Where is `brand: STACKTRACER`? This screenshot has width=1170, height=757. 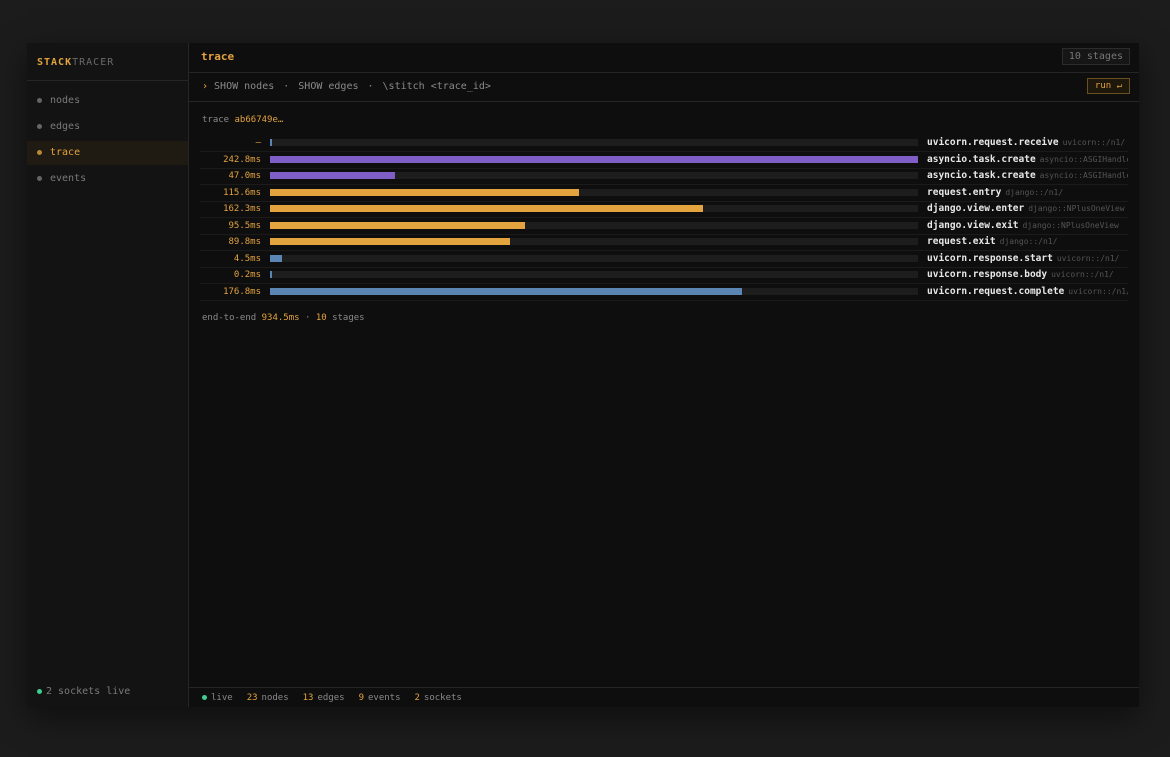
brand: STACKTRACER is located at coordinates (75, 62).